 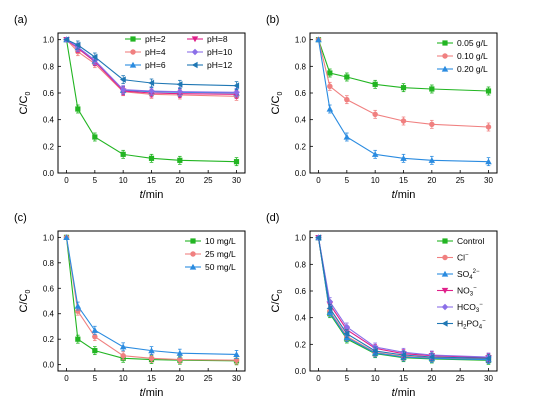 I want to click on legend-label: HCO3−, so click(x=470, y=308).